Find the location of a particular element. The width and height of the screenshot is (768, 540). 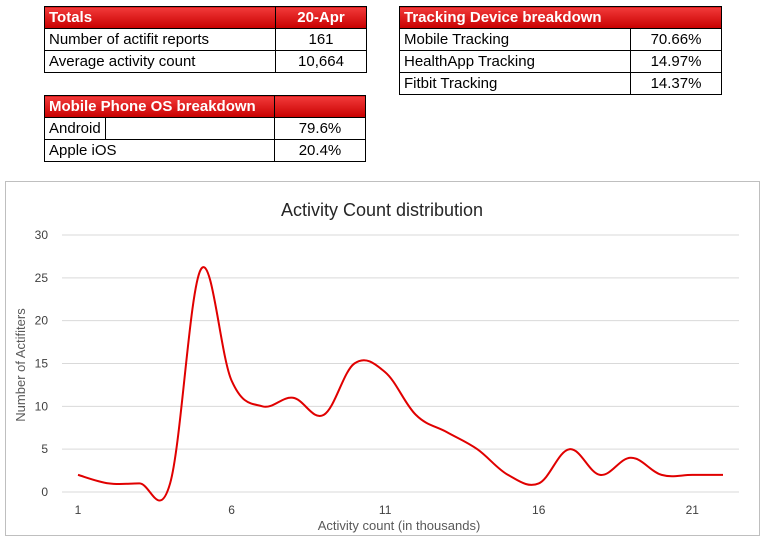

totals-row-label: Number of actifit reports is located at coordinates (160, 39).